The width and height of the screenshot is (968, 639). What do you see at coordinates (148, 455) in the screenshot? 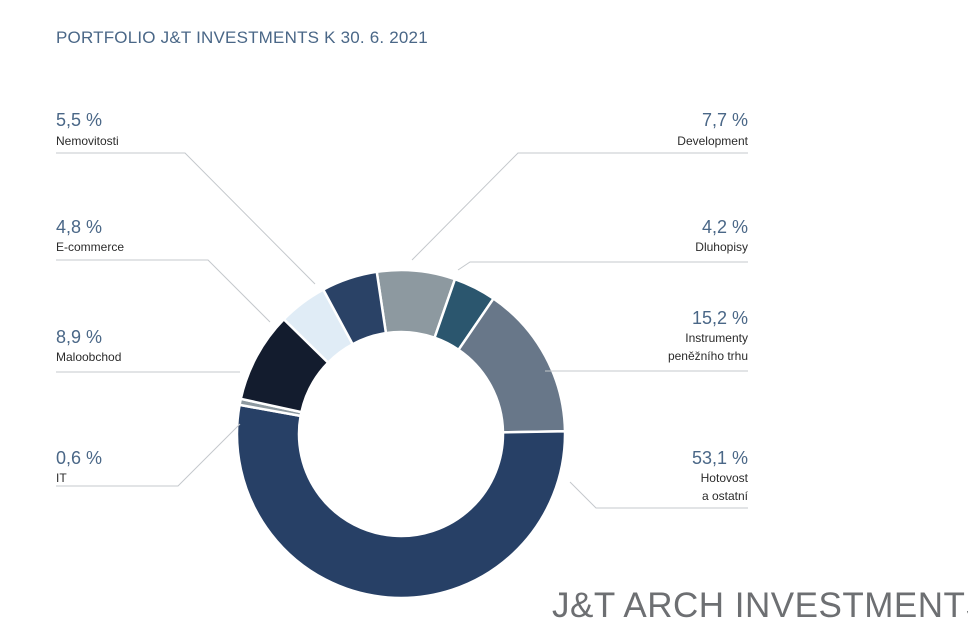
I see `leader-line-it` at bounding box center [148, 455].